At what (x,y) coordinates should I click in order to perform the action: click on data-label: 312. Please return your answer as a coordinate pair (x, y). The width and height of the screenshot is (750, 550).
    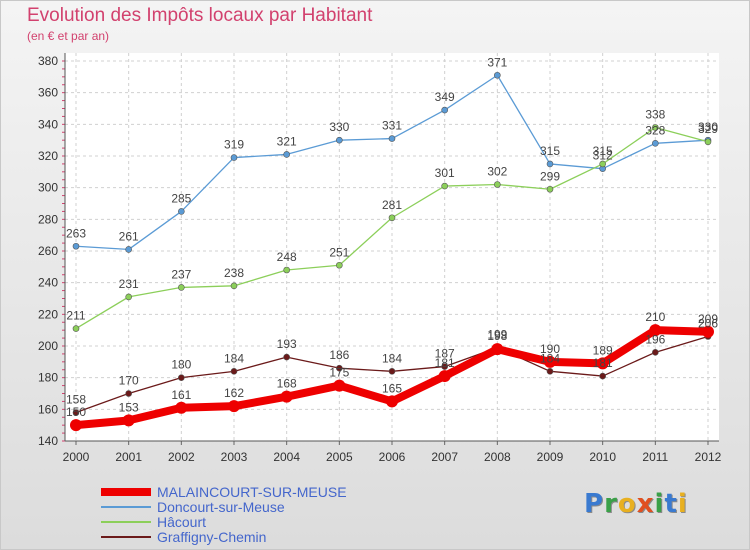
    Looking at the image, I should click on (603, 156).